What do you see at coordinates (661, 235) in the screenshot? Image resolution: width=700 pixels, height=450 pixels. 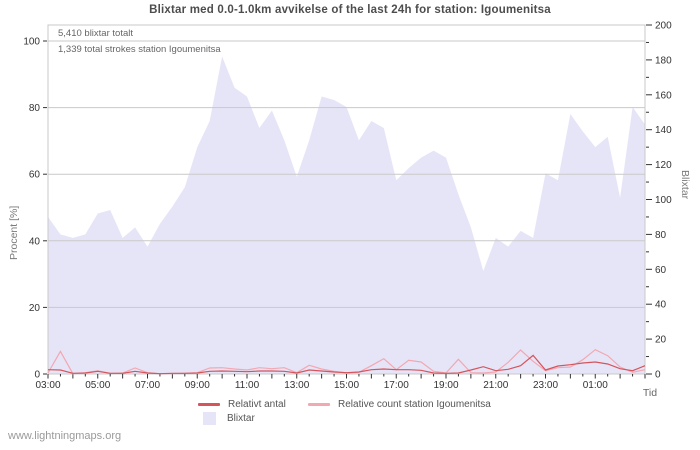 I see `y-right-tick-label: 80` at bounding box center [661, 235].